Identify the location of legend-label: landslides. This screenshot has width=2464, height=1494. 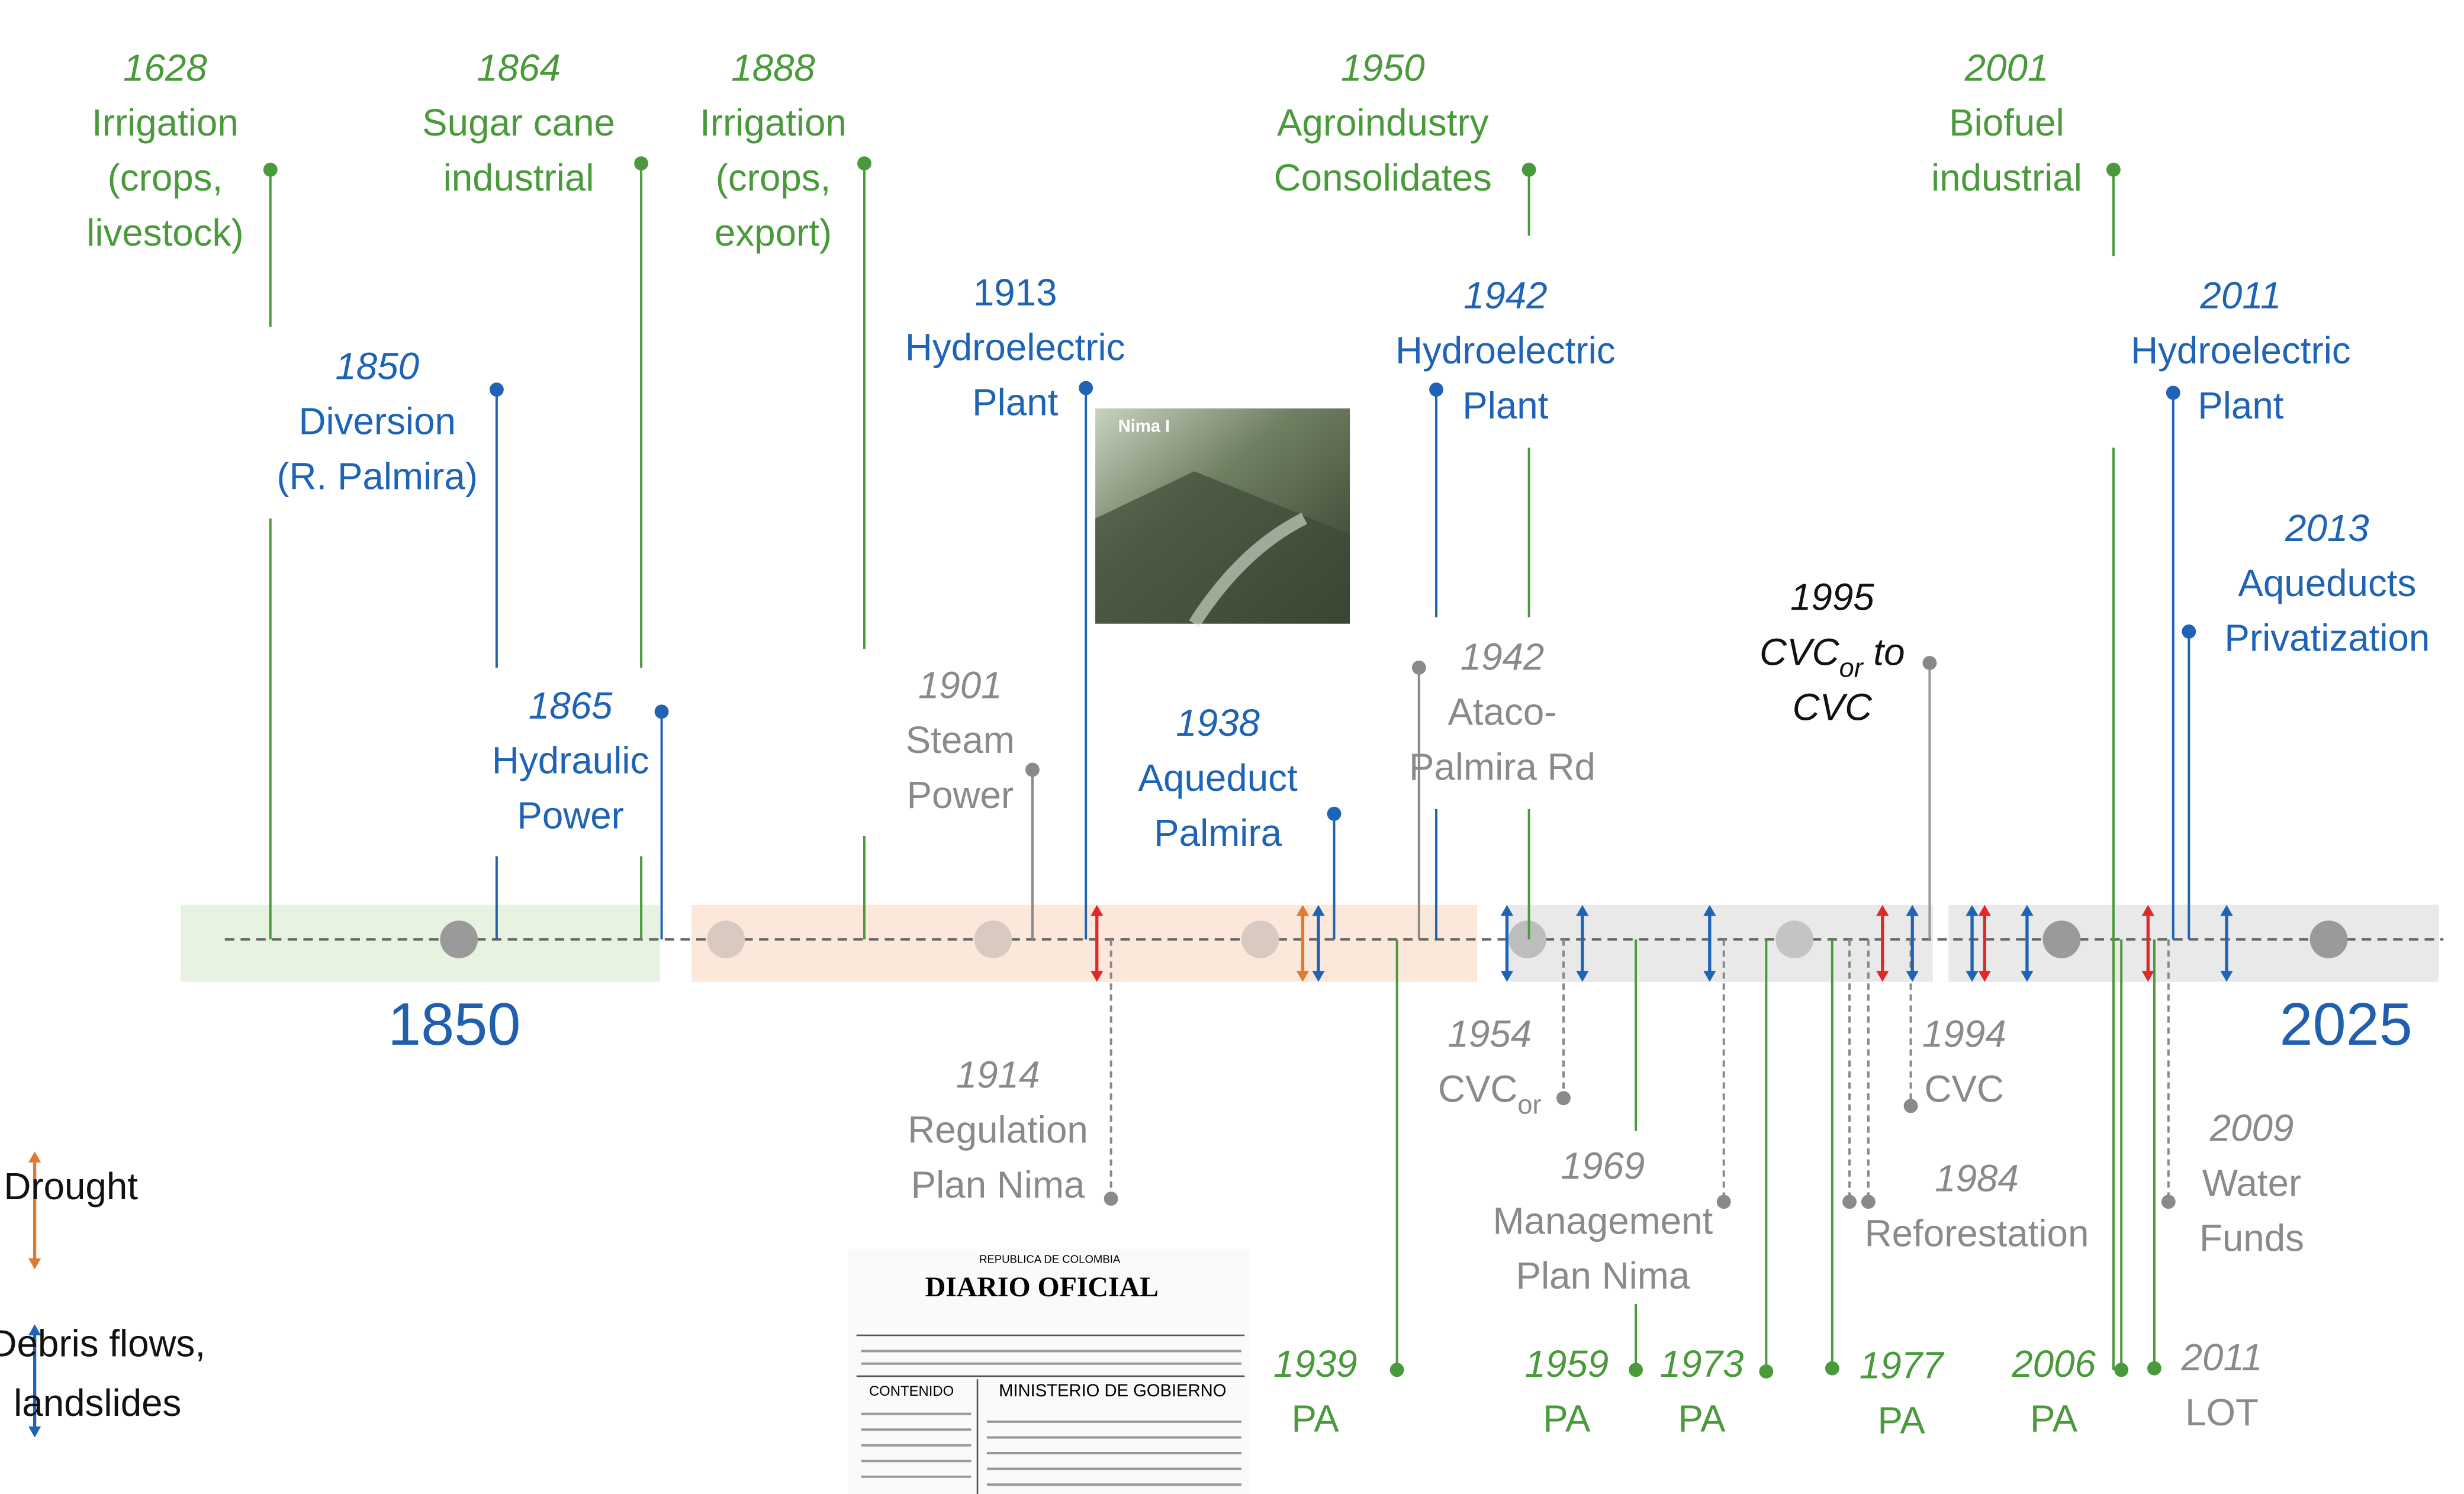
(97, 1403).